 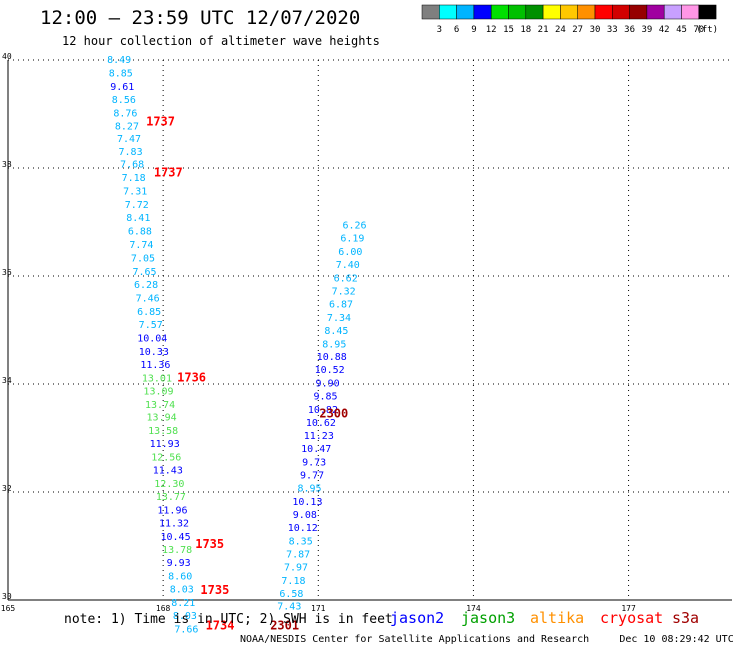 I want to click on swh-value: 7.97, so click(x=296, y=567).